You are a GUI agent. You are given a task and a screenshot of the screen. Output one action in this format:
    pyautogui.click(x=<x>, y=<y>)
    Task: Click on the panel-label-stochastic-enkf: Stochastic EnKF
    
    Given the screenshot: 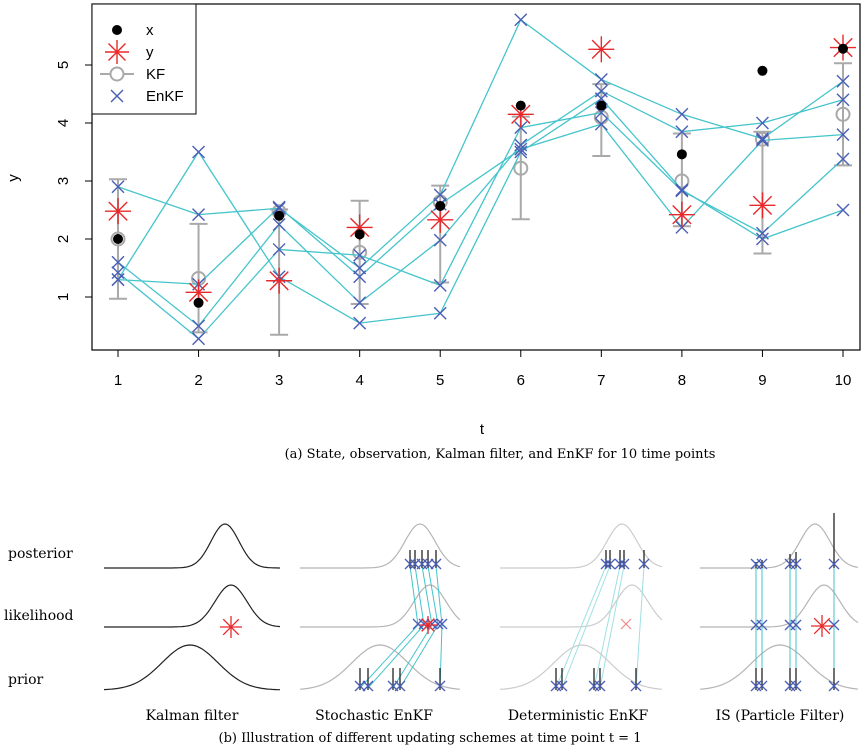 What is the action you would take?
    pyautogui.click(x=374, y=716)
    